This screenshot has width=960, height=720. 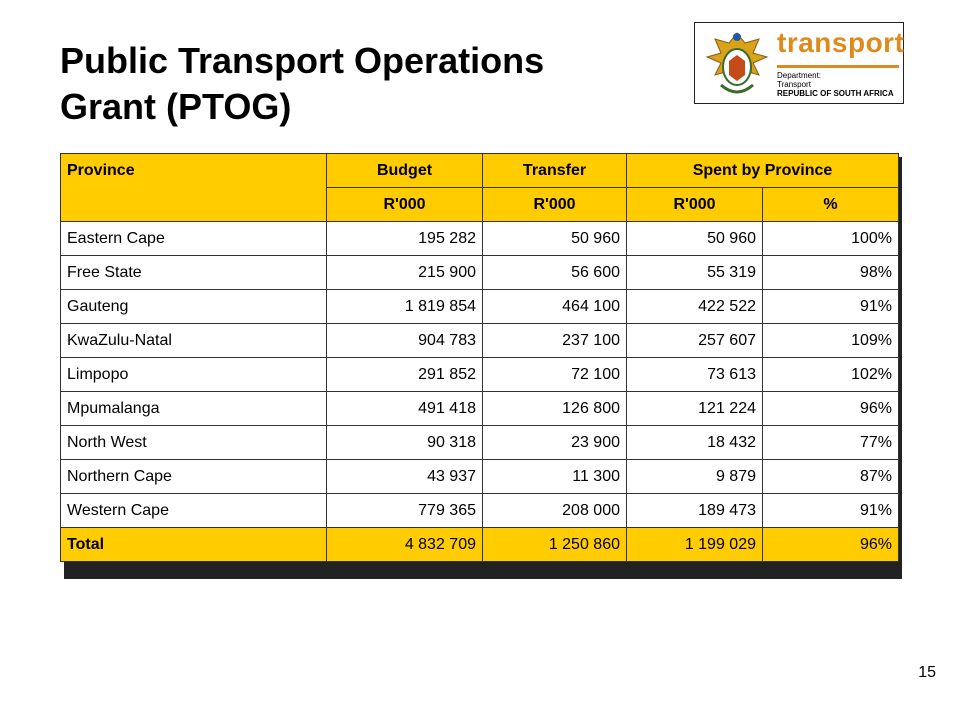 I want to click on table-row: Gauteng 1 819 854 464 100 422 522 91%, so click(x=479, y=306).